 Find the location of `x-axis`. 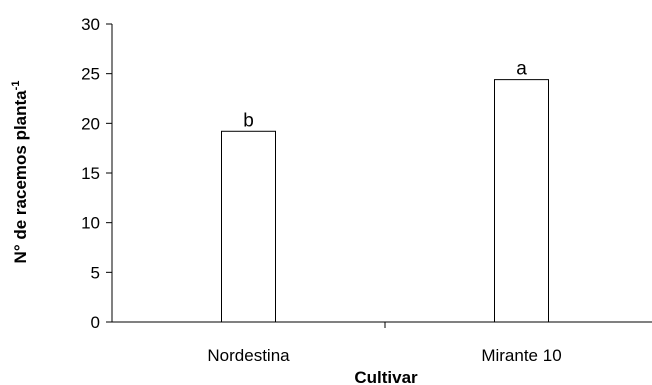

x-axis is located at coordinates (382, 324).